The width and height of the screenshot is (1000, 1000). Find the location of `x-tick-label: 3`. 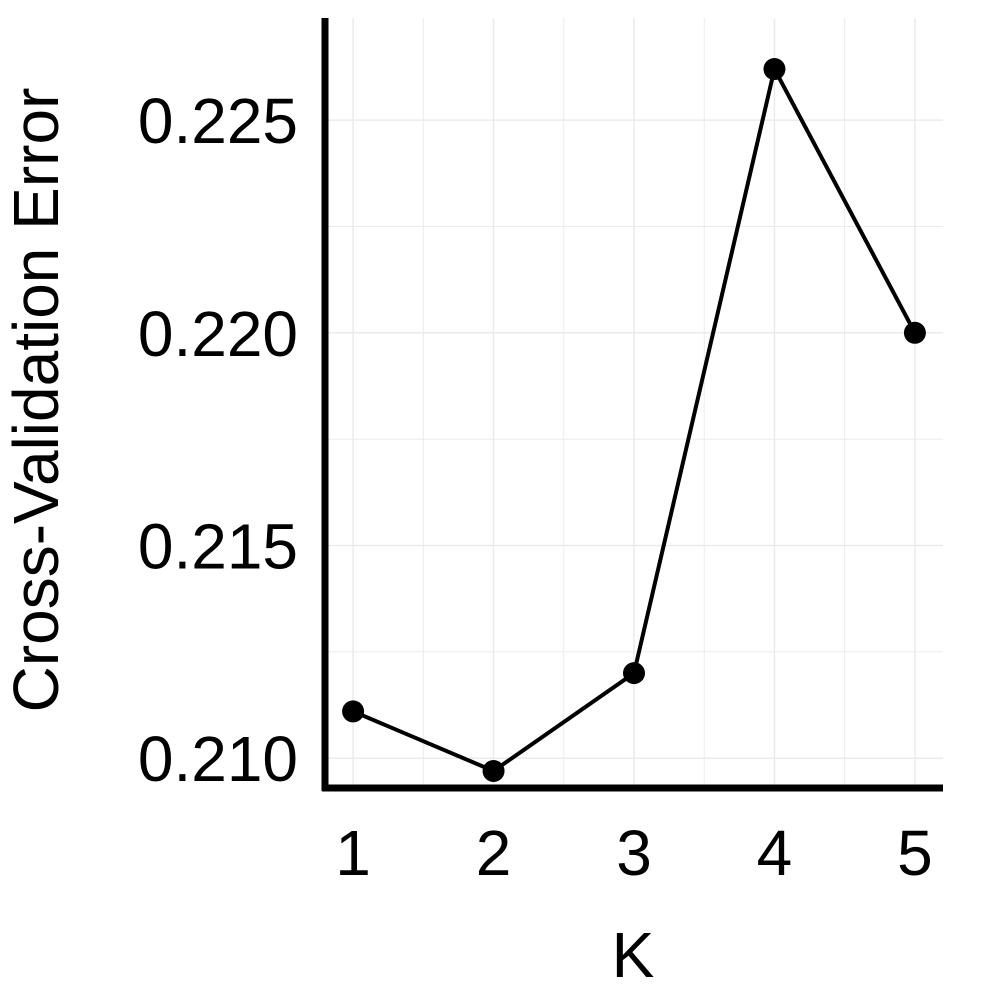

x-tick-label: 3 is located at coordinates (634, 853).